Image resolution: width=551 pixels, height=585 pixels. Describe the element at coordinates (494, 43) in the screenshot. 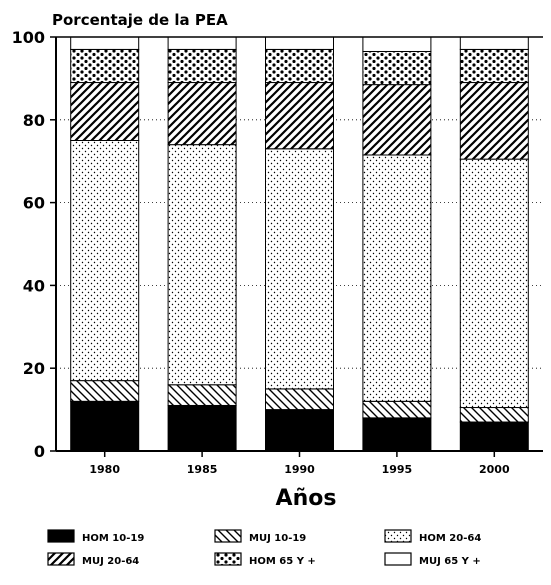

I see `bar-segment-2000-muj-65-y` at that location.